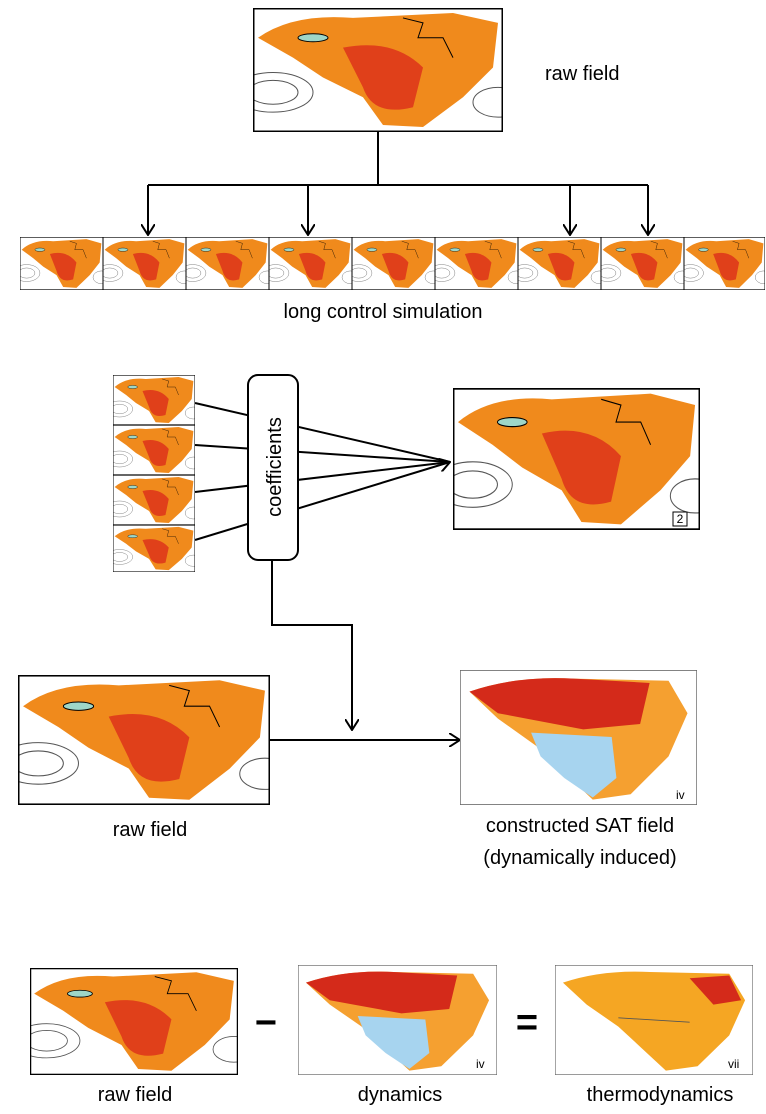 This screenshot has width=766, height=1114. Describe the element at coordinates (576, 459) in the screenshot. I see `regressed-map` at that location.